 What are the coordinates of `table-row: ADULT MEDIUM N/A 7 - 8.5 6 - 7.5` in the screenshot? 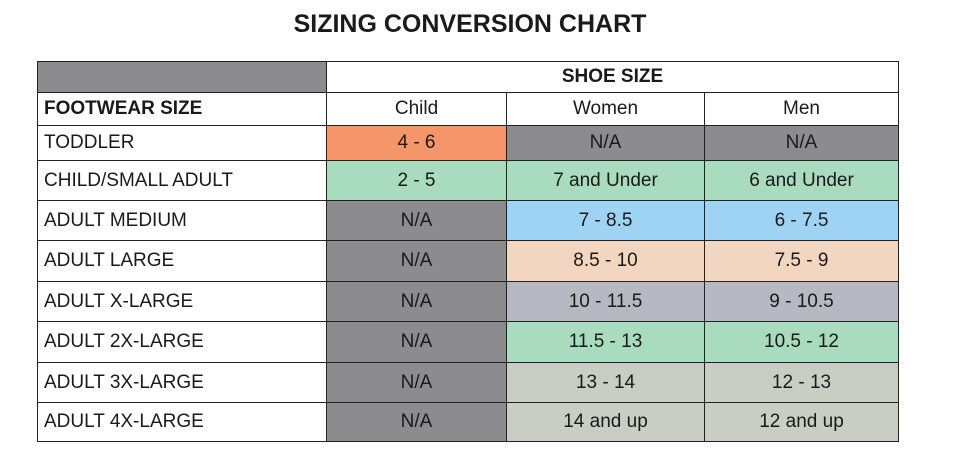 It's located at (468, 220).